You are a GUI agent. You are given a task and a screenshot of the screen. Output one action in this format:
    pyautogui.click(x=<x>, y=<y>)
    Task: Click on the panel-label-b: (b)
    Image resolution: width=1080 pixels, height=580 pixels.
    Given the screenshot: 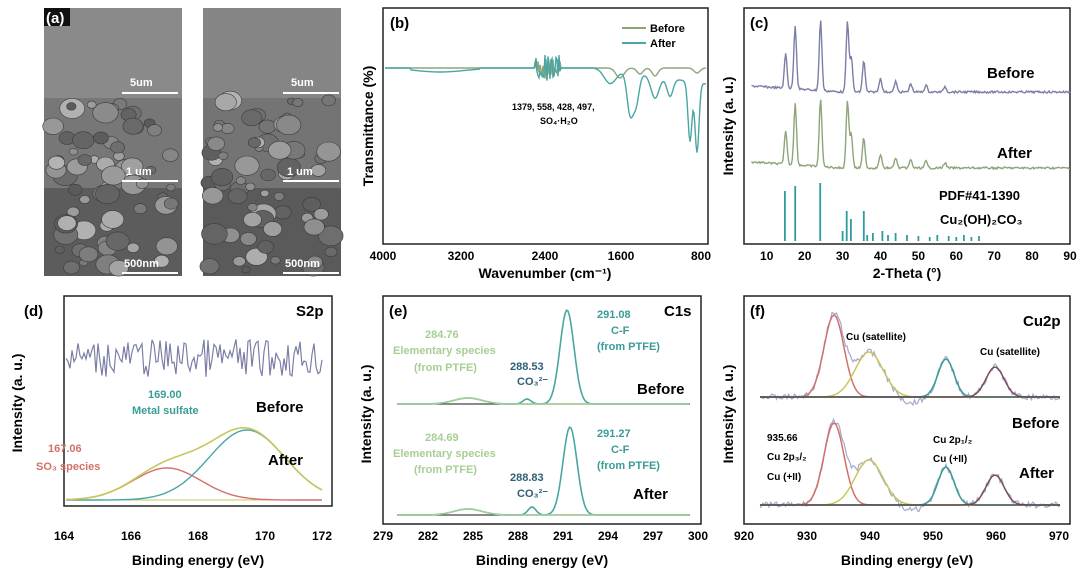 What is the action you would take?
    pyautogui.click(x=399, y=23)
    